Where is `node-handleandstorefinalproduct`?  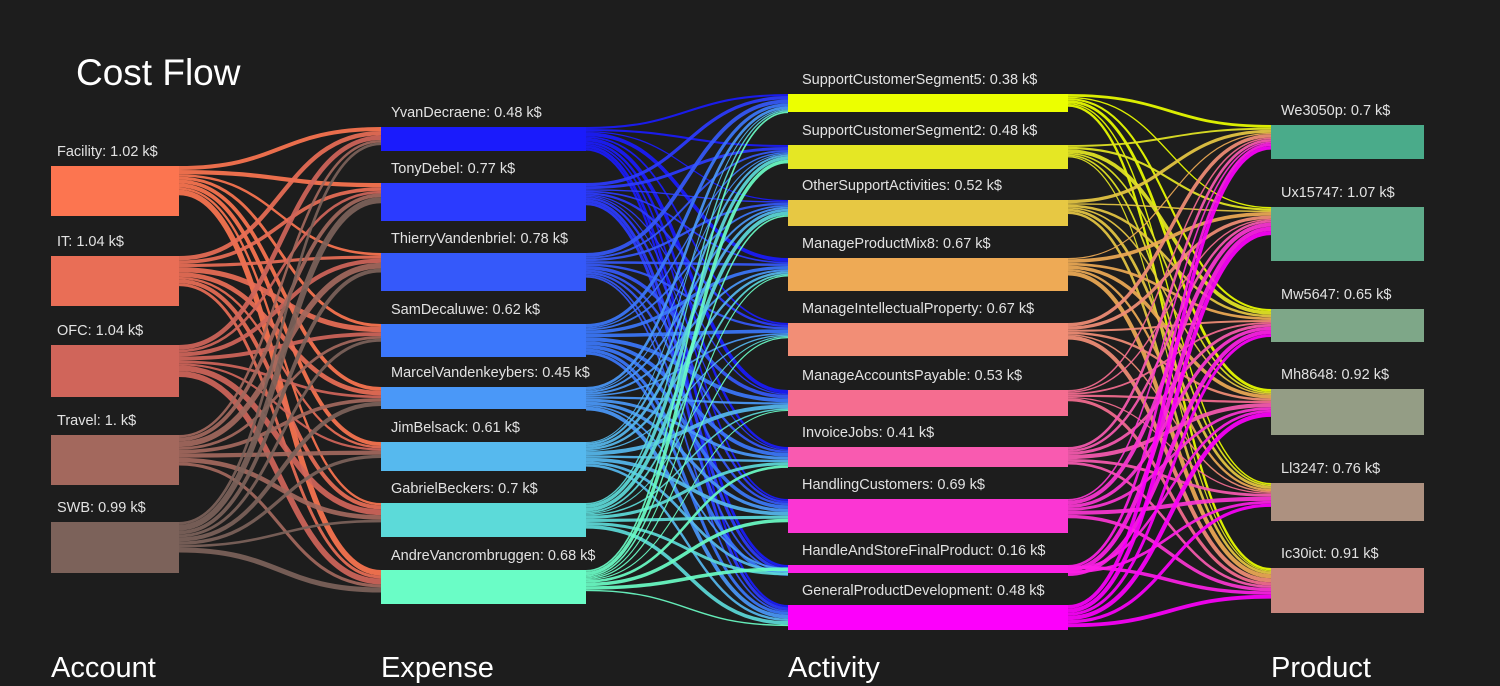
node-handleandstorefinalproduct is located at coordinates (928, 569).